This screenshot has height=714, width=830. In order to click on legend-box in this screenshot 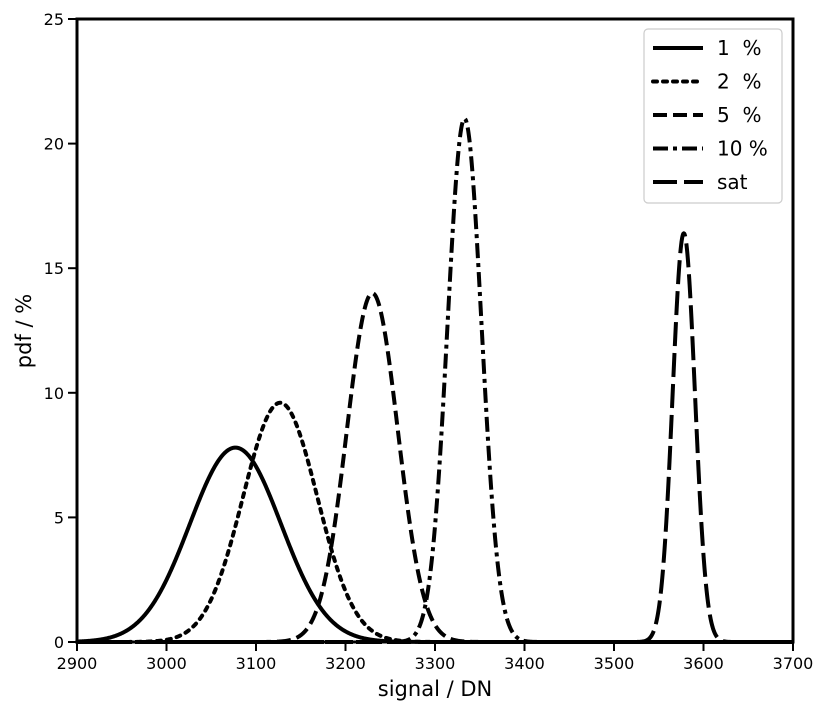, I will do `click(713, 116)`.